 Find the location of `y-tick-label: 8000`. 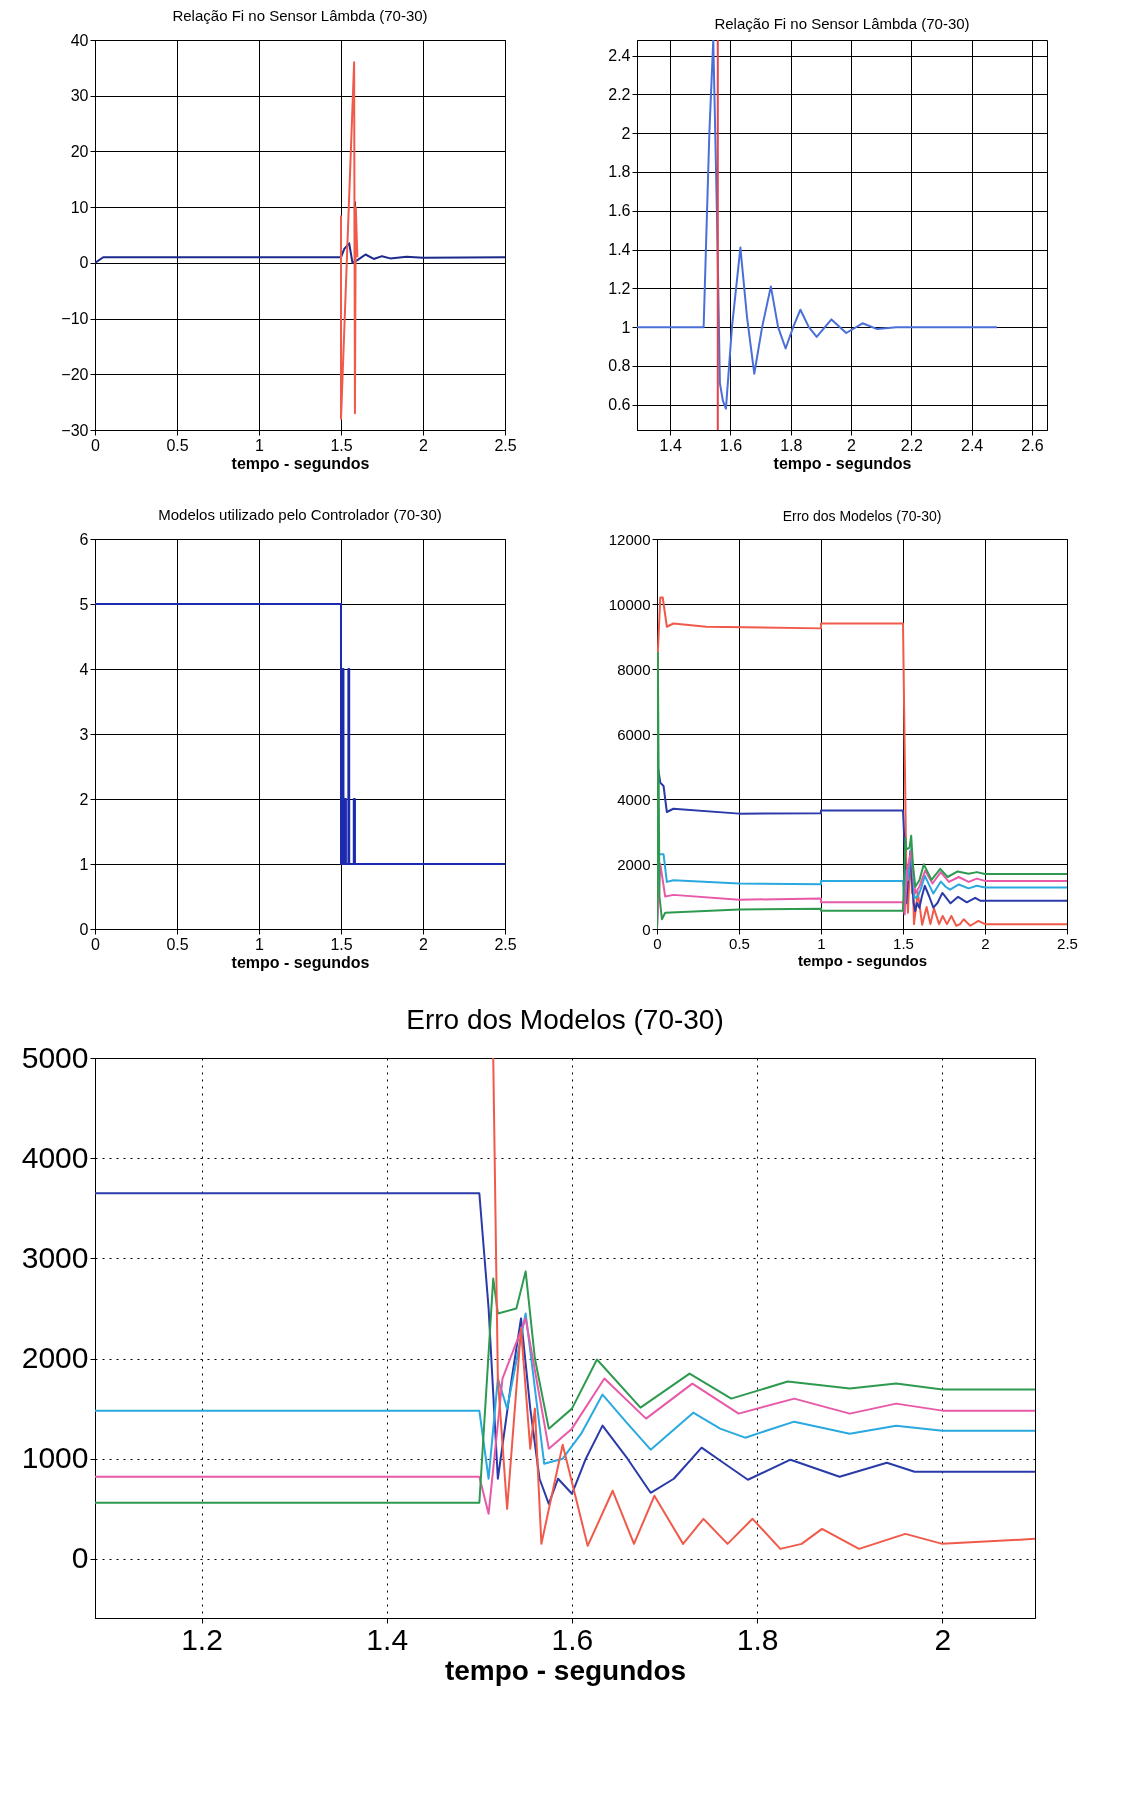

y-tick-label: 8000 is located at coordinates (634, 669).